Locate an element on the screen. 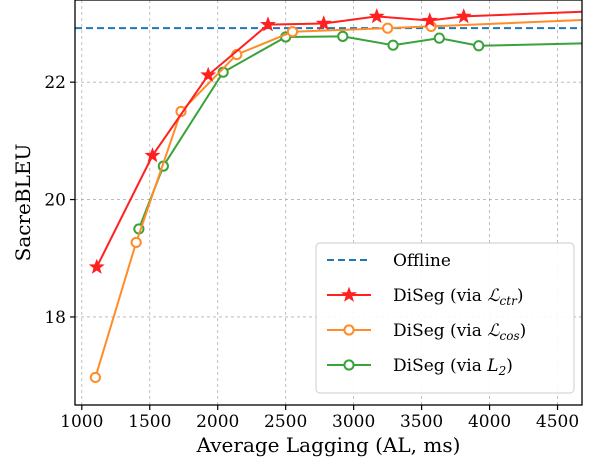 This screenshot has width=592, height=469. y-tick-label: 22 is located at coordinates (55, 83).